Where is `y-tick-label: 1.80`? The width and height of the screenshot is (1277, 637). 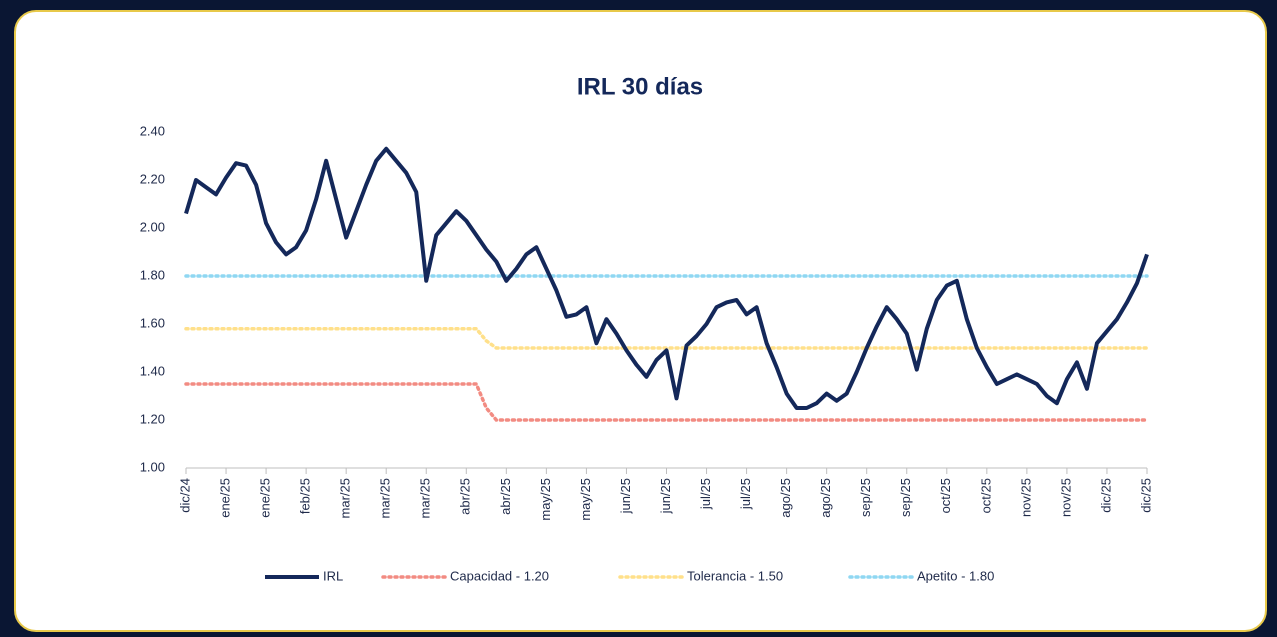
y-tick-label: 1.80 is located at coordinates (152, 274).